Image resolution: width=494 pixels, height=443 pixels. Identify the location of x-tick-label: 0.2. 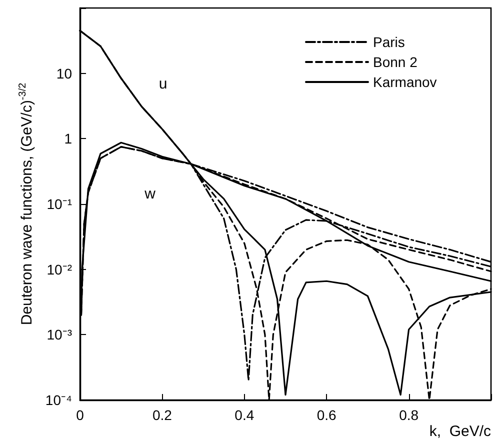
(162, 415).